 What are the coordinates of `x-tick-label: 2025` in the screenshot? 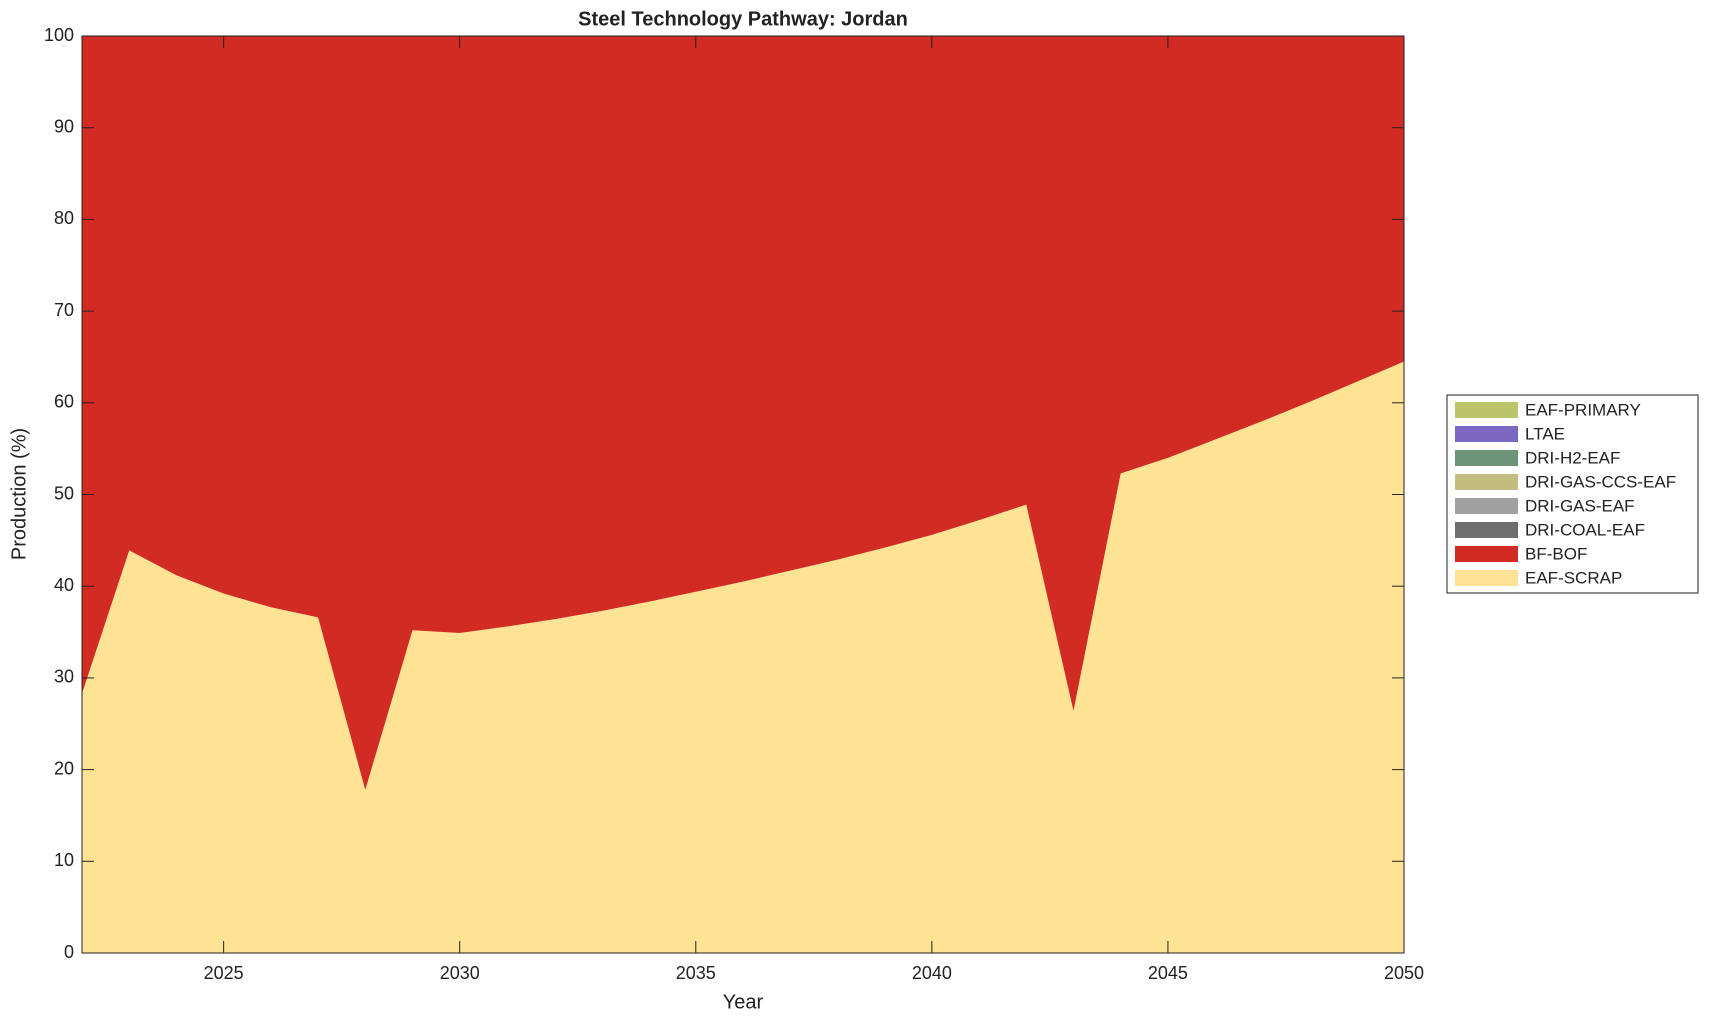 It's located at (224, 973).